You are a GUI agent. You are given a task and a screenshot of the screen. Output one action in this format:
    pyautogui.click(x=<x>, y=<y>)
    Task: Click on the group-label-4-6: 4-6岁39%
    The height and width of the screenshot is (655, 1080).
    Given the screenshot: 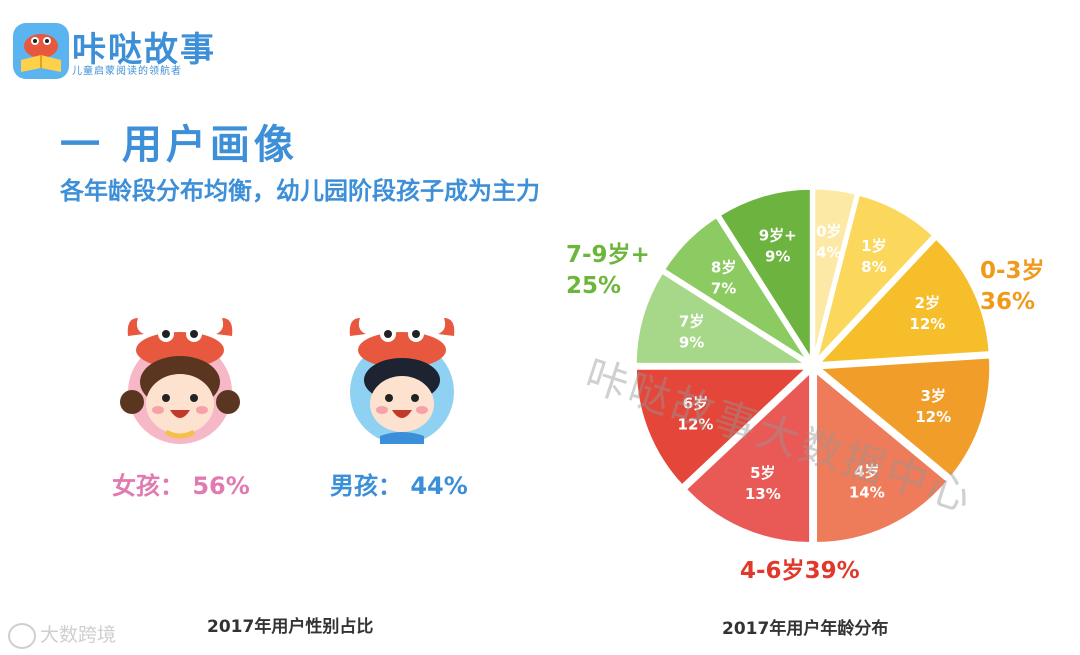 What is the action you would take?
    pyautogui.click(x=800, y=571)
    